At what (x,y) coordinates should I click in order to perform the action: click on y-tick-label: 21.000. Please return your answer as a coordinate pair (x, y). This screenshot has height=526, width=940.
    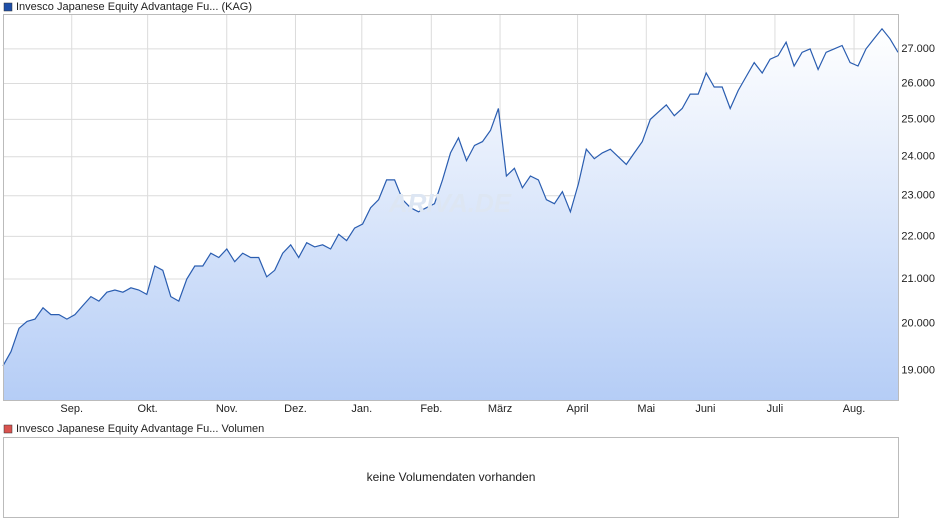
    Looking at the image, I should click on (918, 279).